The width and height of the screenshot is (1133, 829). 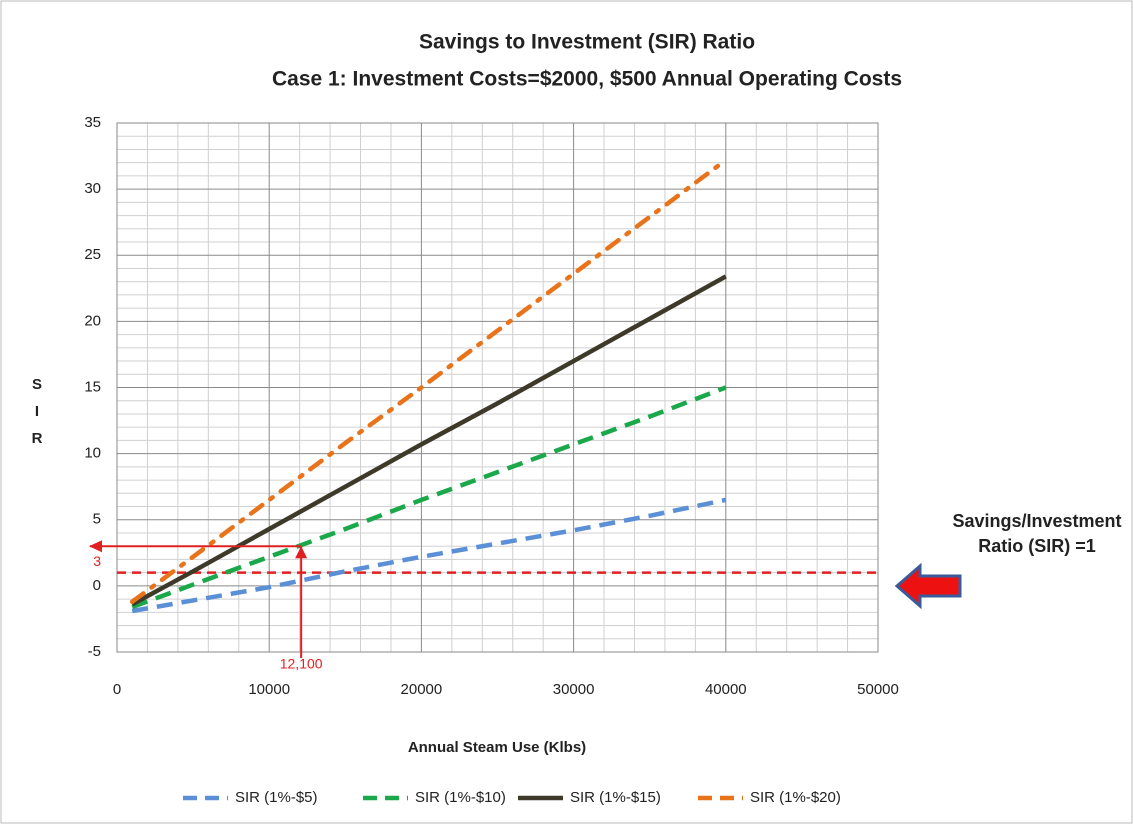 What do you see at coordinates (117, 689) in the screenshot?
I see `x-tick-label: 0` at bounding box center [117, 689].